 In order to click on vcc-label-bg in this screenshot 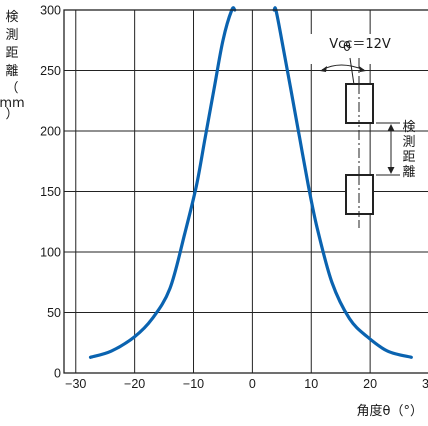, I will do `click(362, 49)`.